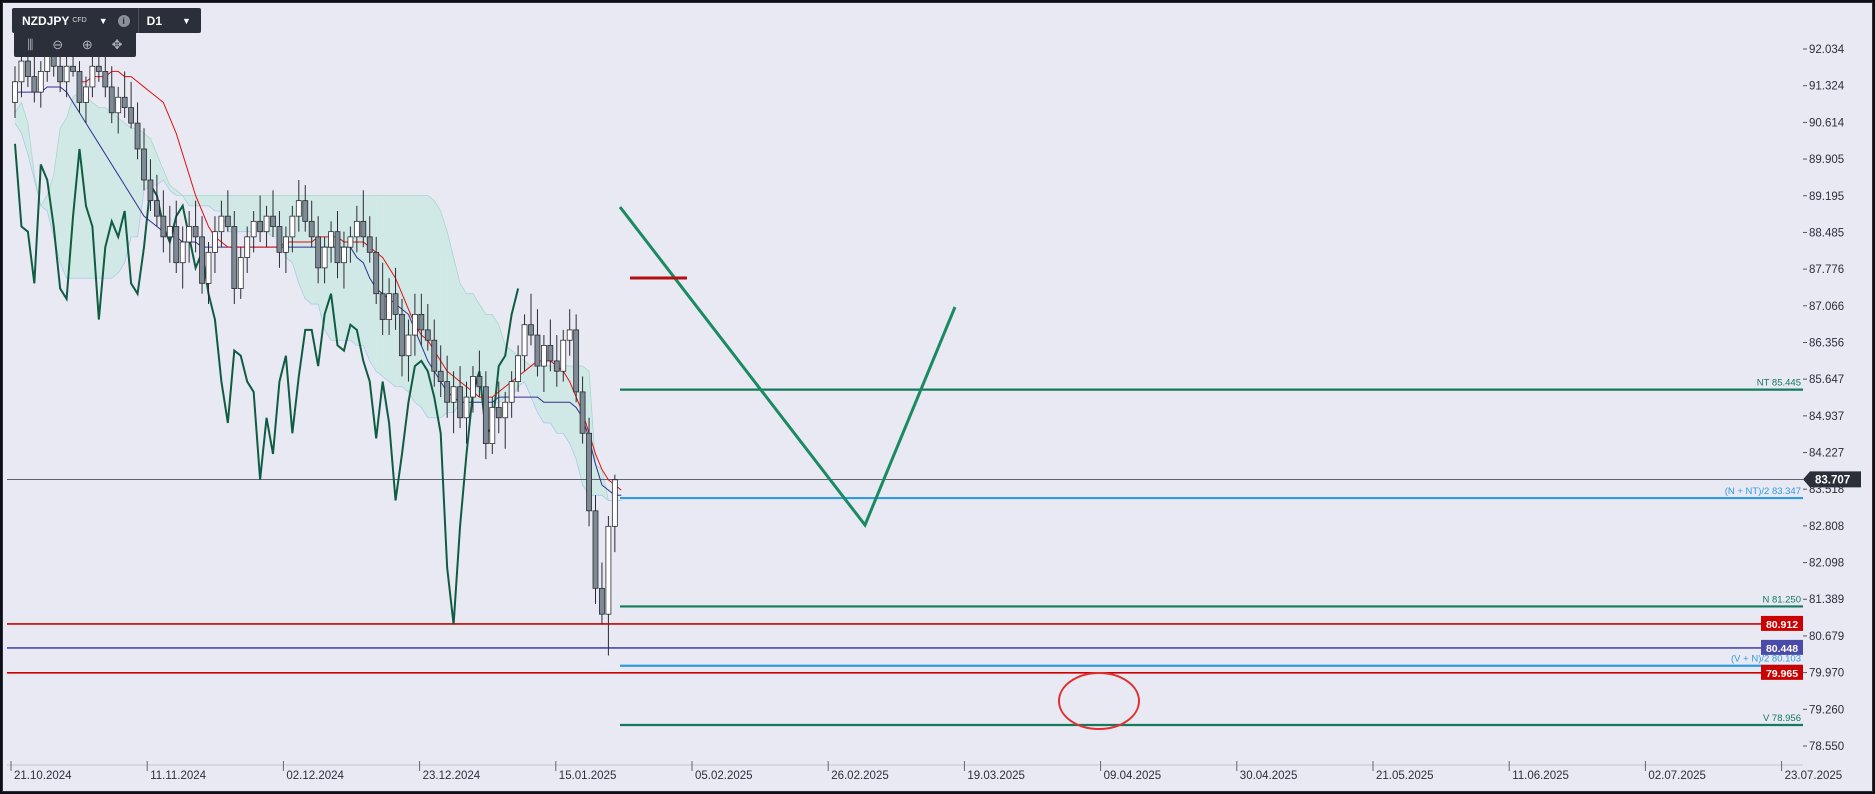 The height and width of the screenshot is (794, 1875). I want to click on symbol-type: CFD, so click(79, 20).